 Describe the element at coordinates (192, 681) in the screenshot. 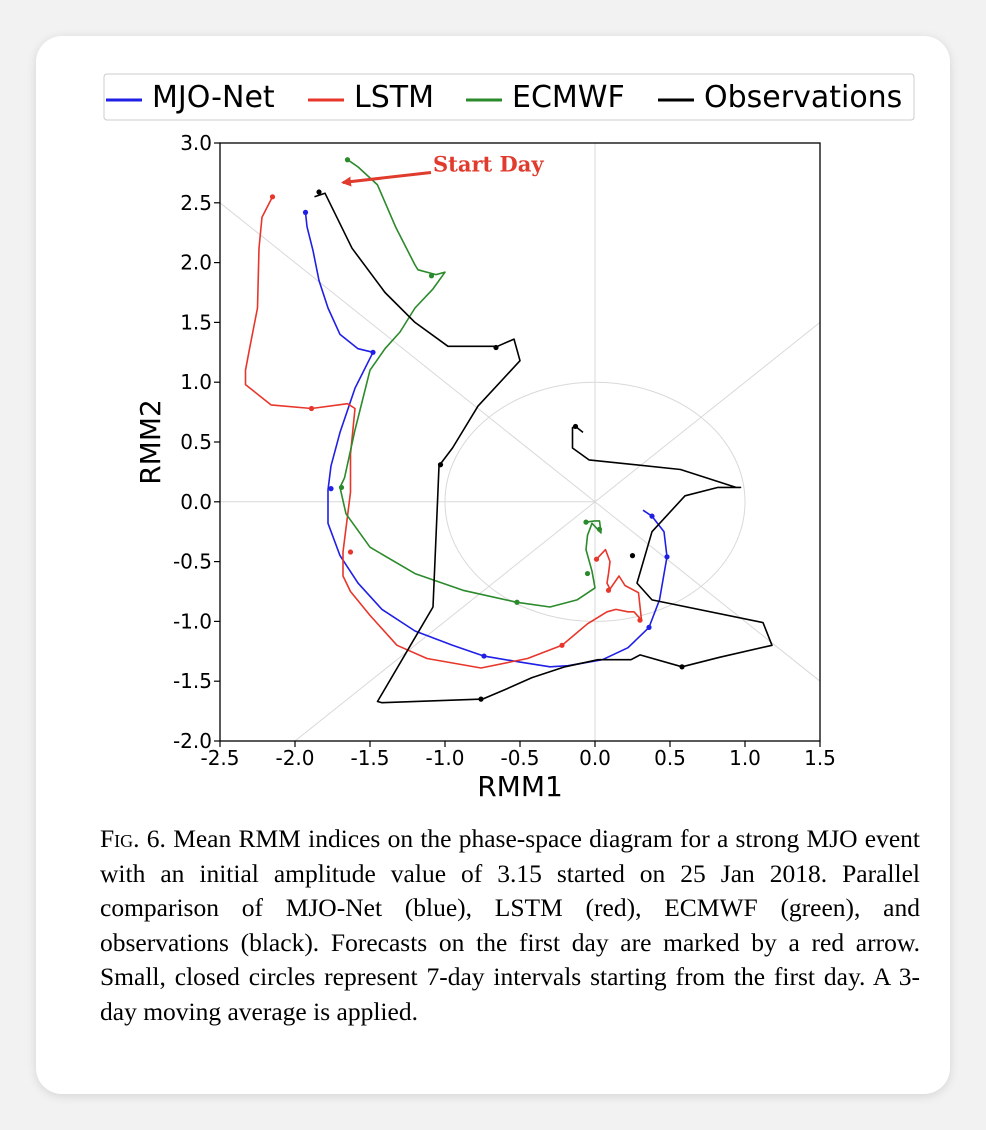

I see `y-tick-label: -1.5` at that location.